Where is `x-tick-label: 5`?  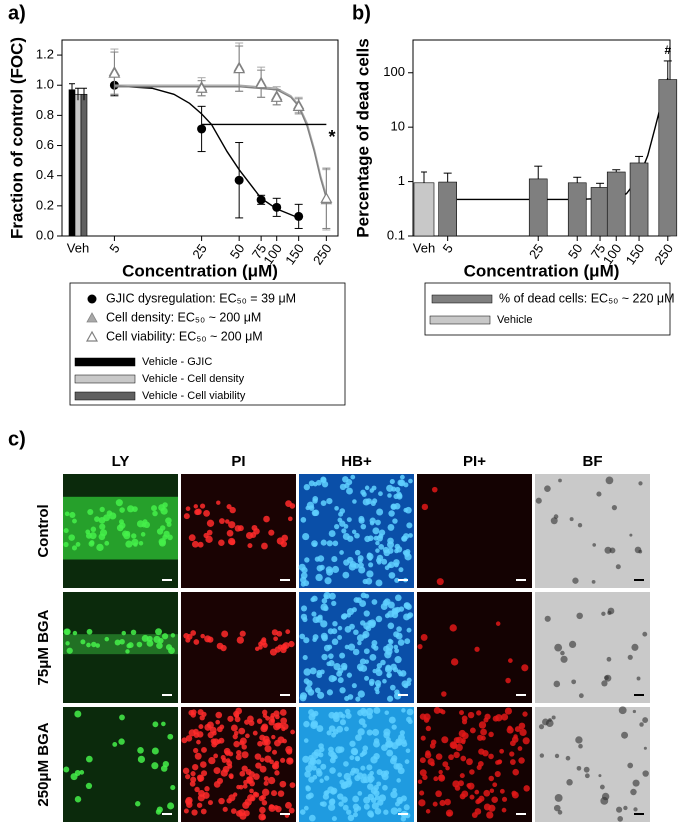
x-tick-label: 5 is located at coordinates (448, 248).